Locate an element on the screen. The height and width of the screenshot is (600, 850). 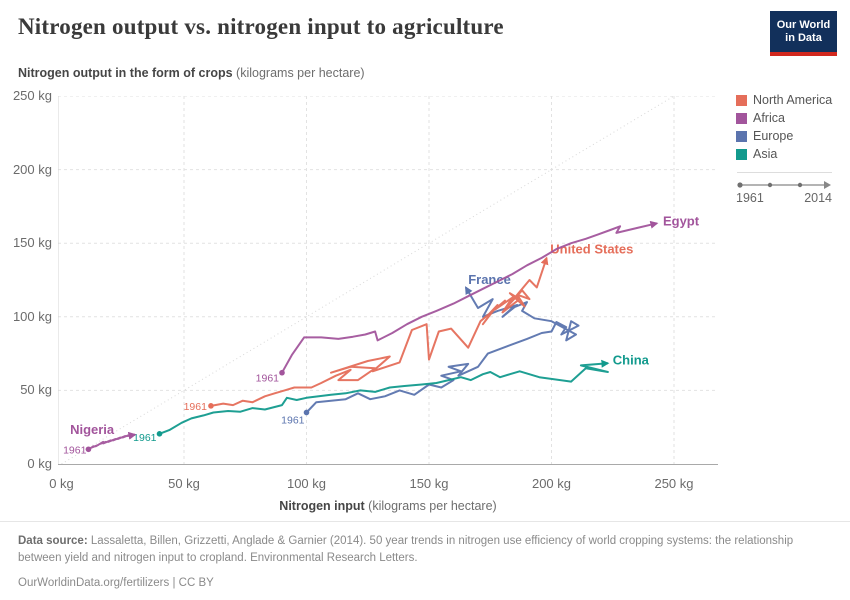
x-tick-label: 50 kg is located at coordinates (184, 483).